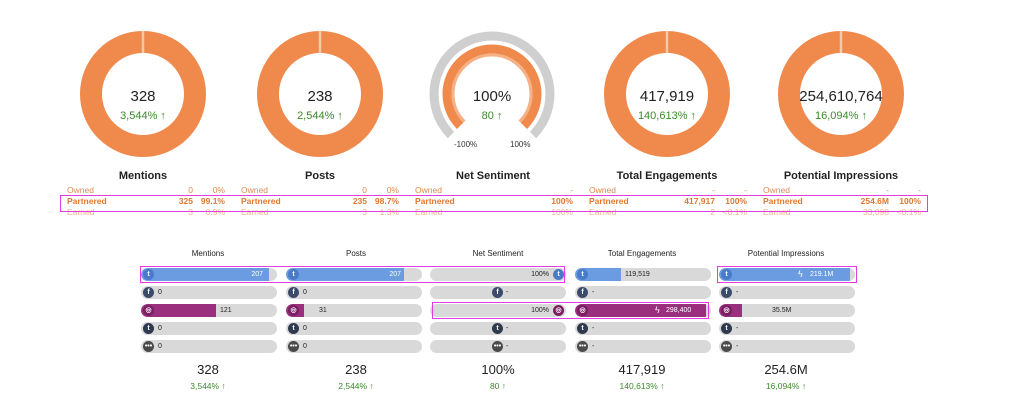 This screenshot has height=413, width=1024. I want to click on net-sentiment-breakdown: Owned - Partnered 100% Earned 100%, so click(494, 201).